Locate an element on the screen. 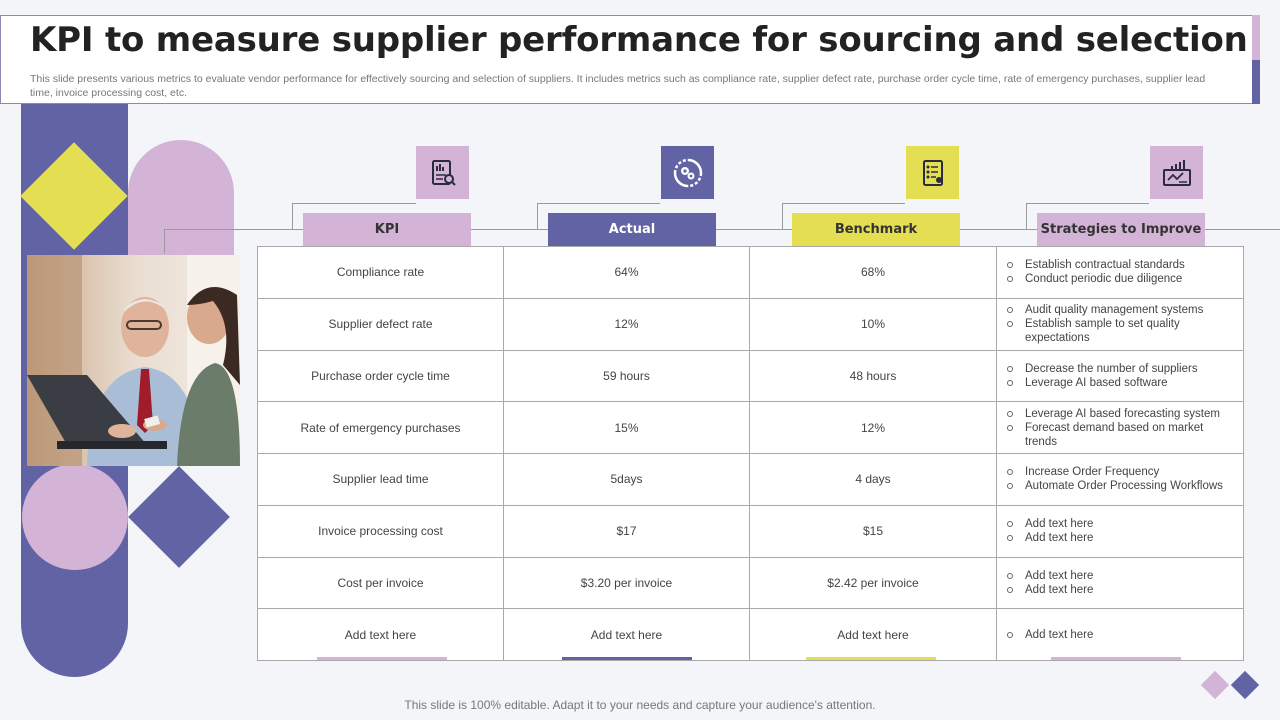  col-header-actual: Actual is located at coordinates (632, 229).